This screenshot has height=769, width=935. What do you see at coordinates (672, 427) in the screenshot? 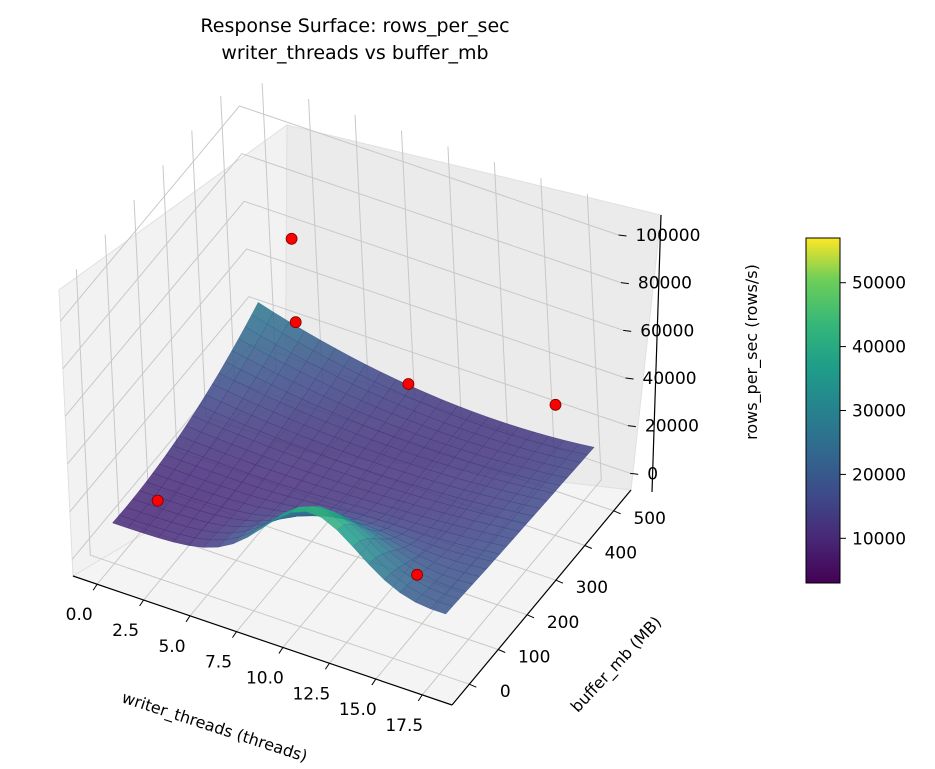
I see `z-tick-label: 20000` at bounding box center [672, 427].